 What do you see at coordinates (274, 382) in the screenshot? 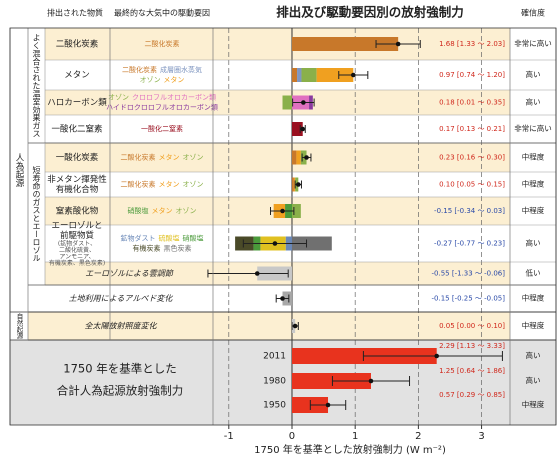
I see `year-label: 1980` at bounding box center [274, 382].